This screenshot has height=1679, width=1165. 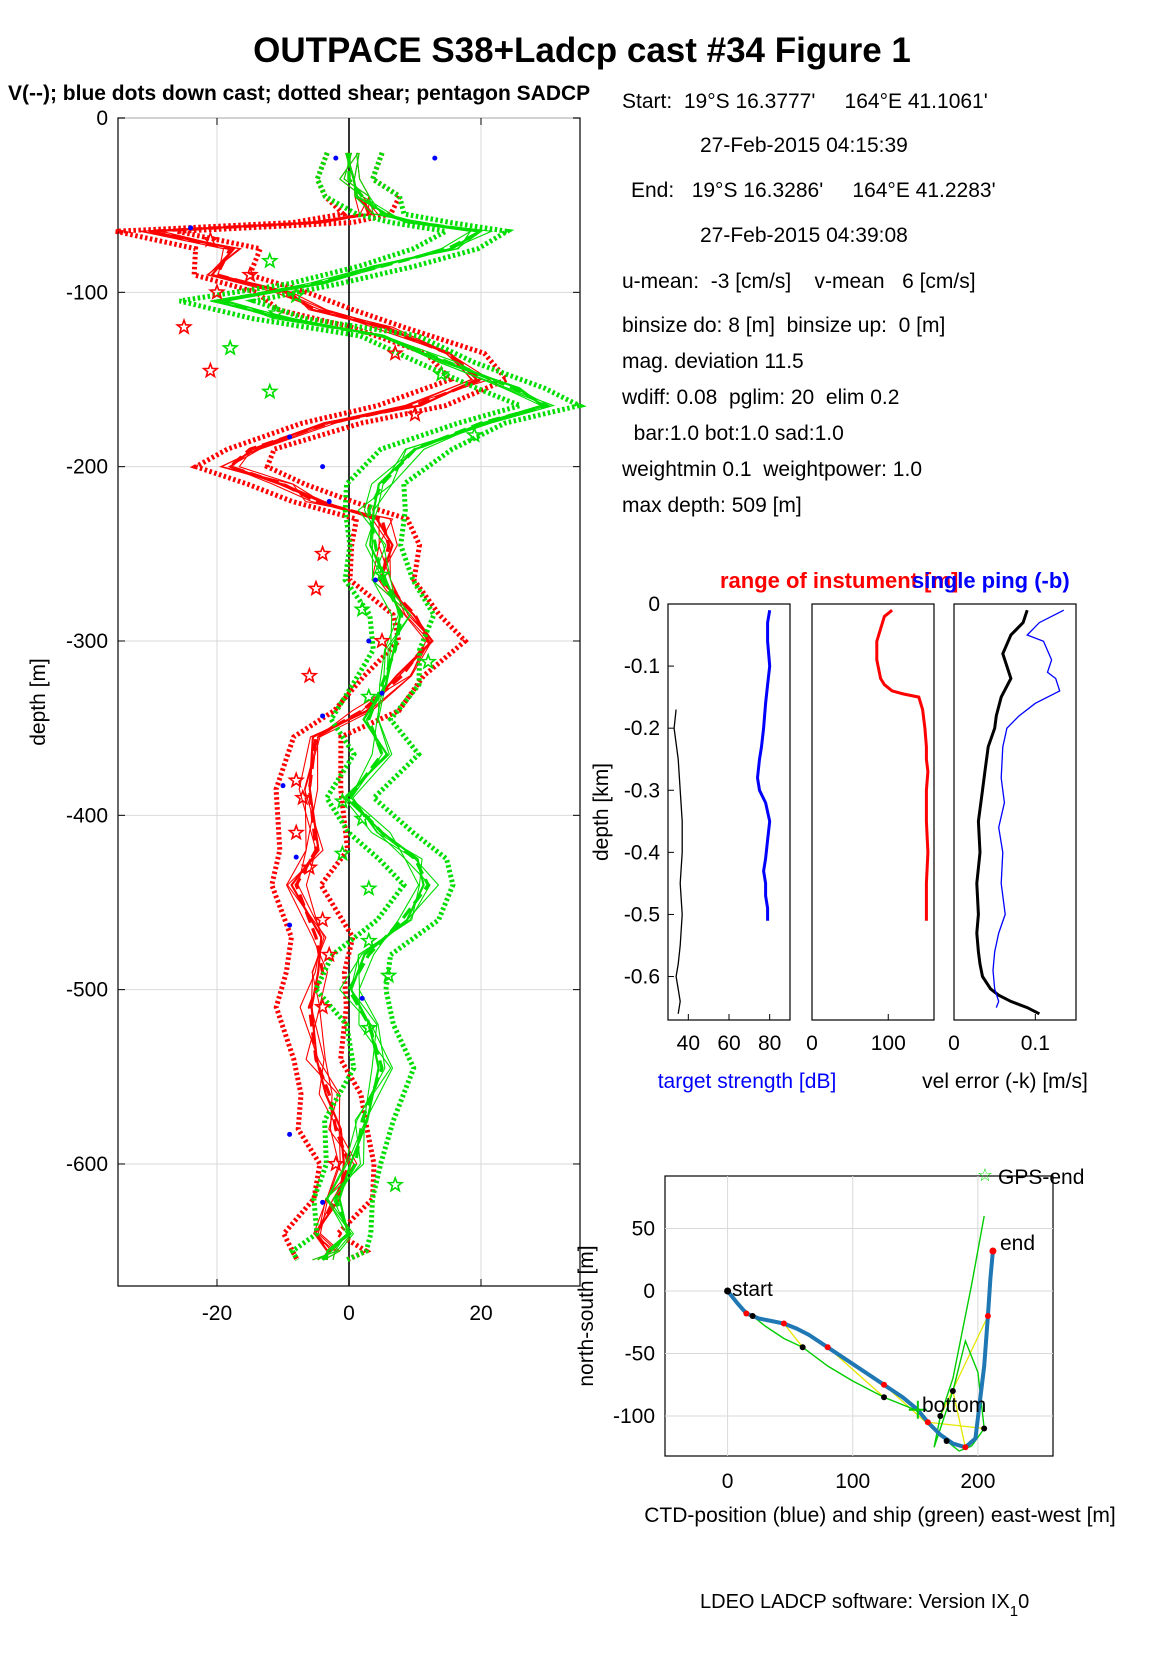 I want to click on velocity-y-tick-label: -100, so click(x=87, y=292).